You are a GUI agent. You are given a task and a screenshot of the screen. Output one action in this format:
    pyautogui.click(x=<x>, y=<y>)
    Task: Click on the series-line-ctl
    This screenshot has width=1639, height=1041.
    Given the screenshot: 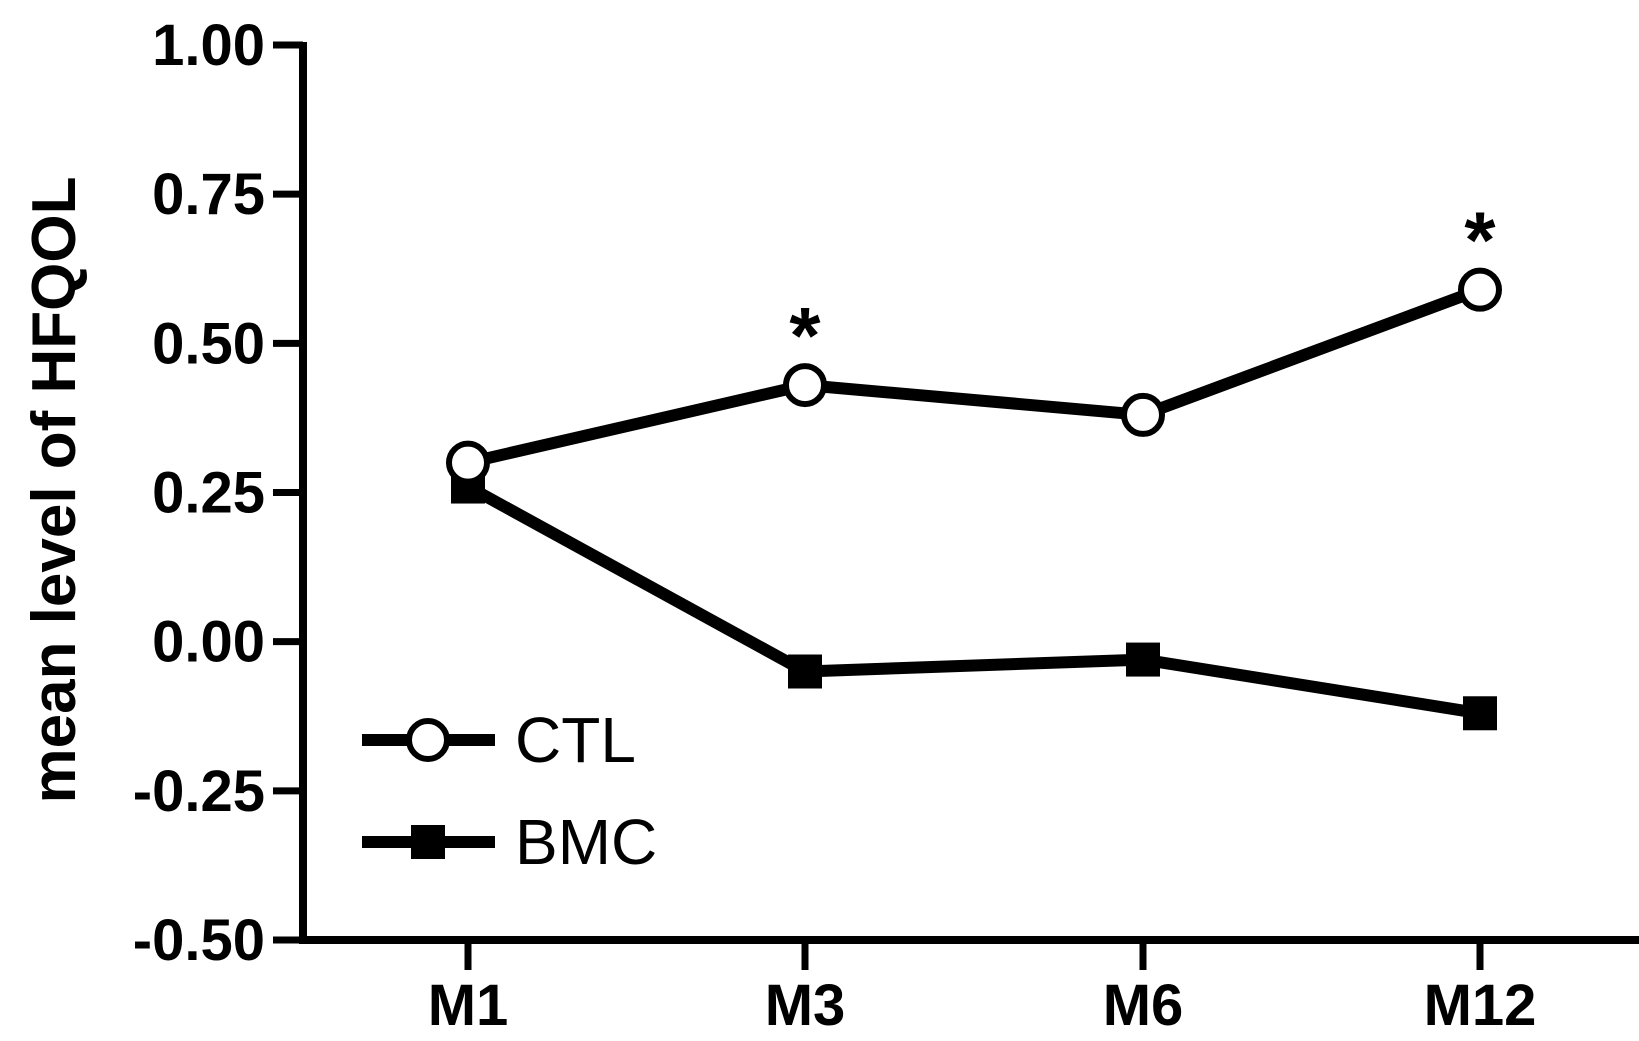 What is the action you would take?
    pyautogui.click(x=974, y=376)
    